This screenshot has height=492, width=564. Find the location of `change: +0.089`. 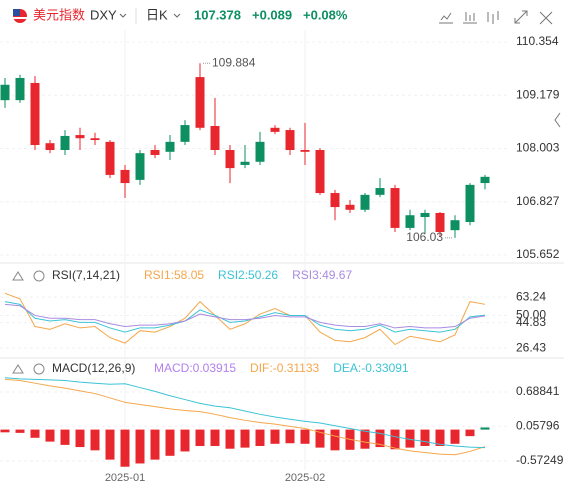

change: +0.089 is located at coordinates (272, 14).